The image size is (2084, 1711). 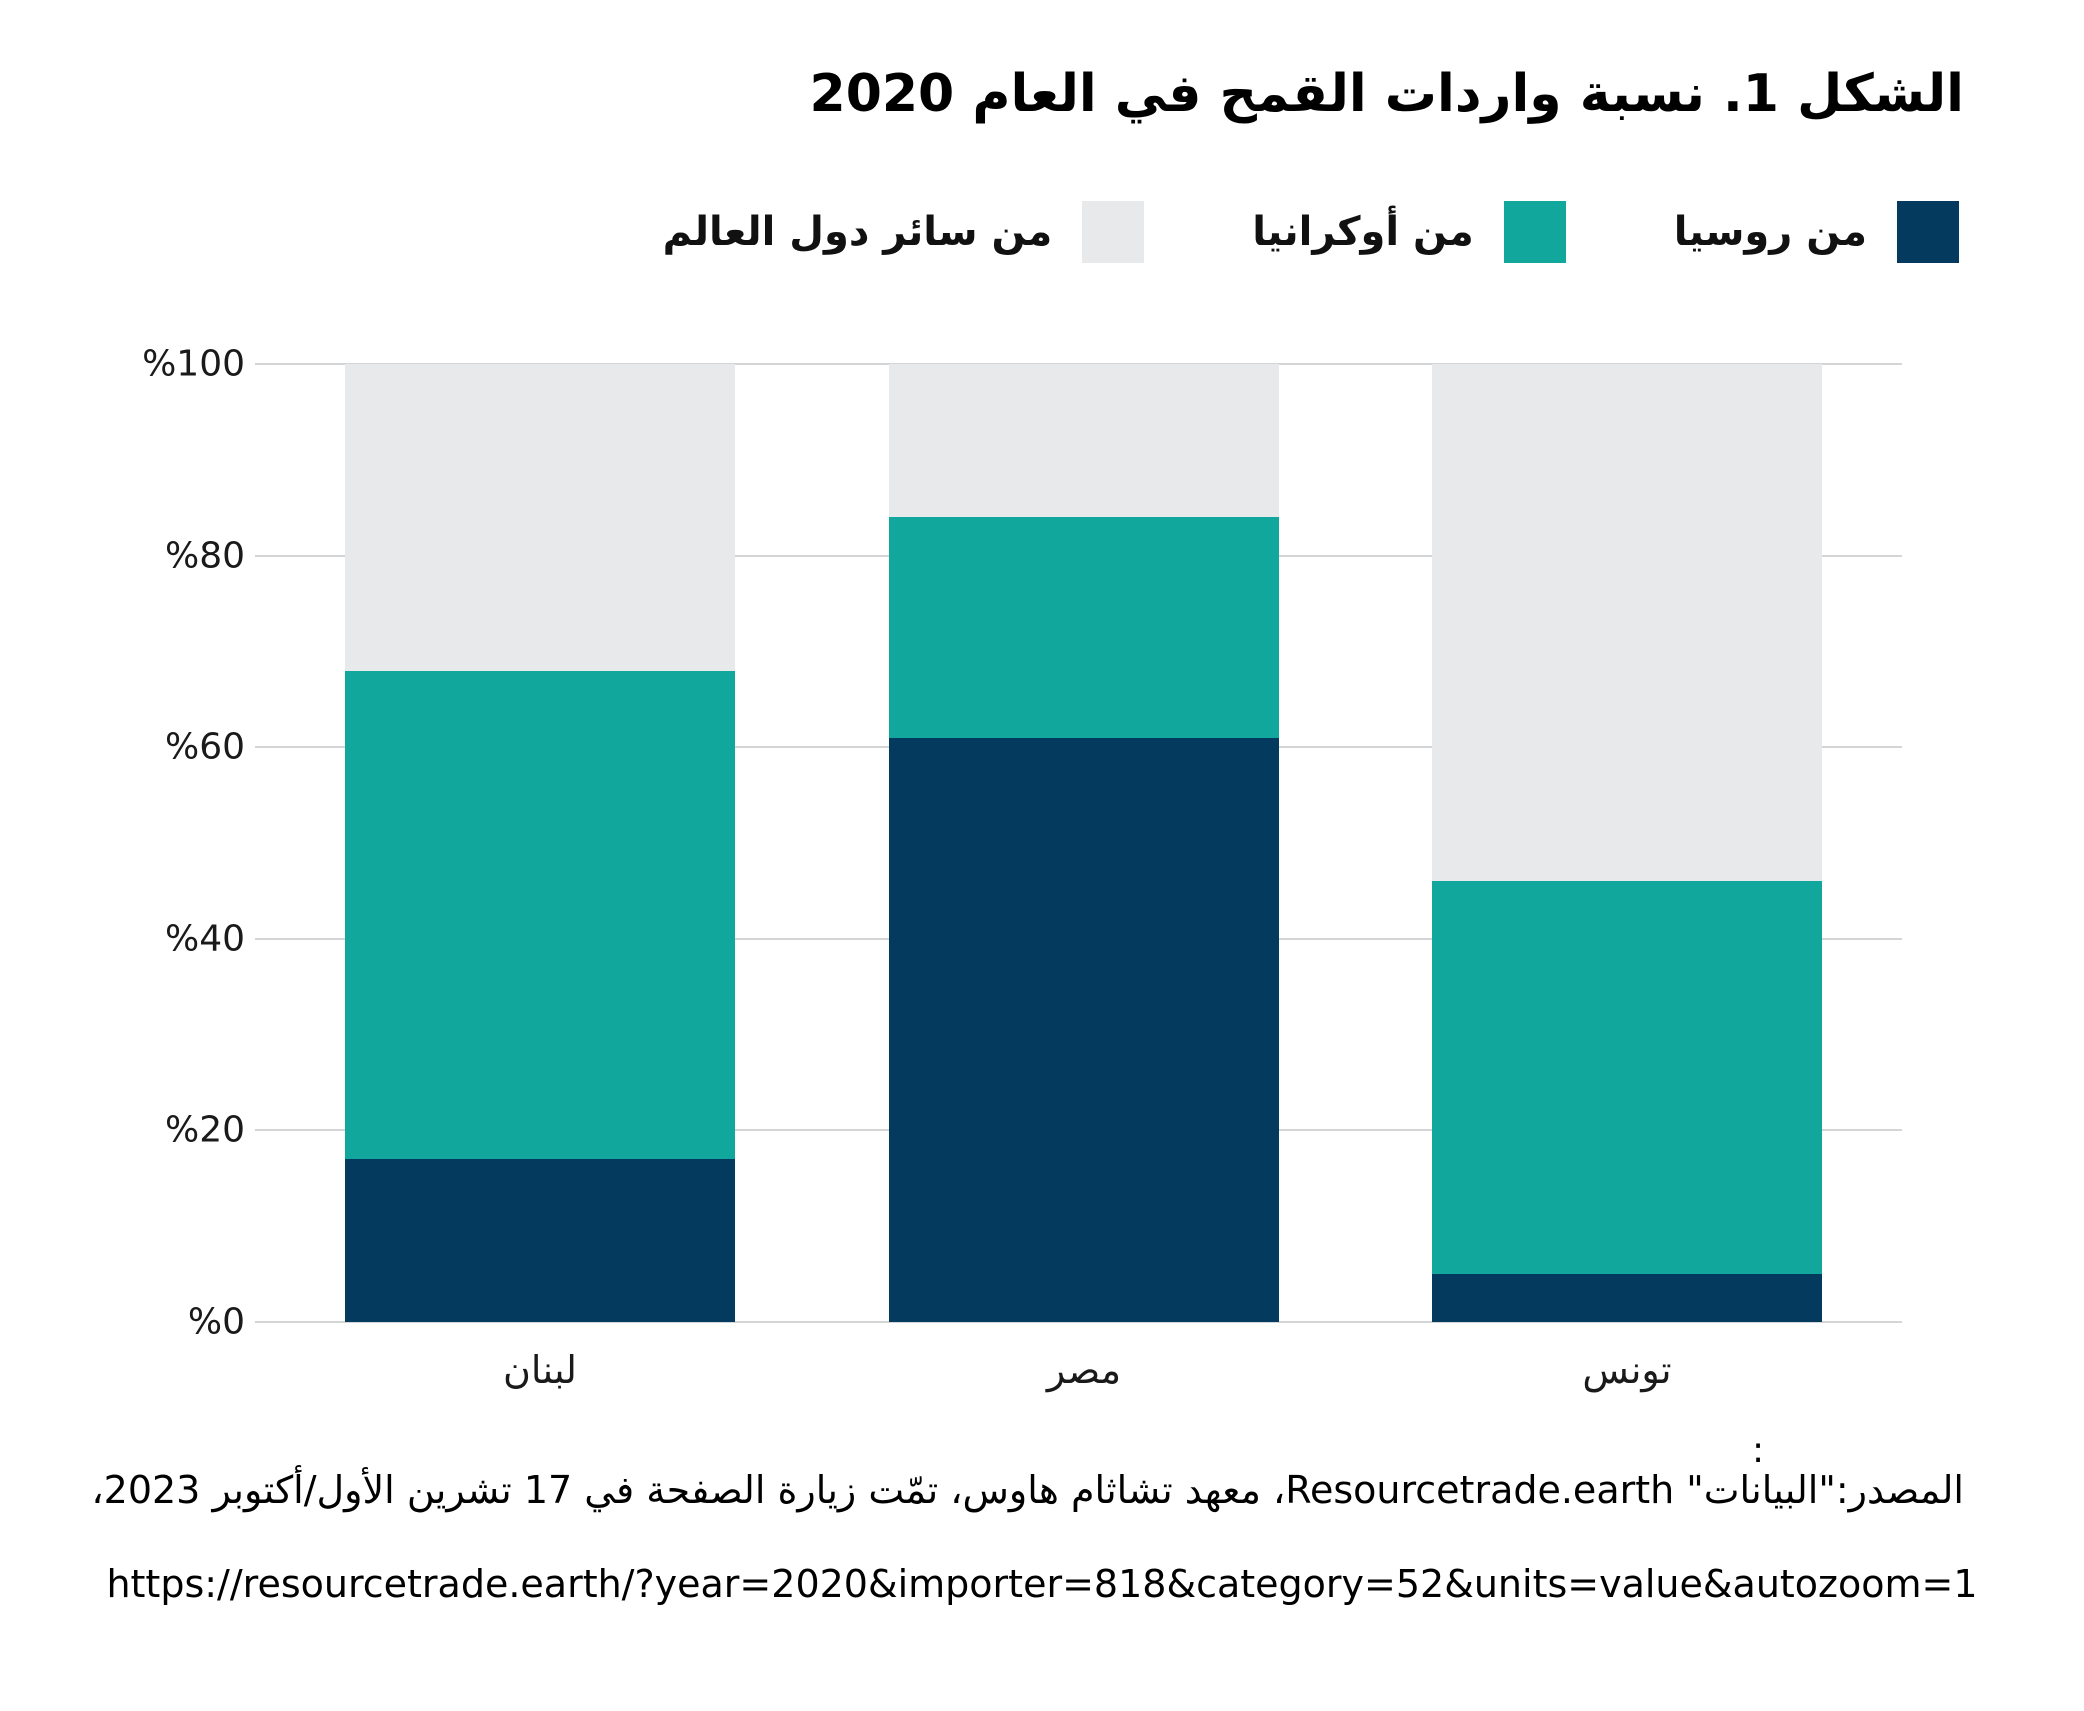 What do you see at coordinates (540, 1370) in the screenshot?
I see `x-label-lebanon: لبنان` at bounding box center [540, 1370].